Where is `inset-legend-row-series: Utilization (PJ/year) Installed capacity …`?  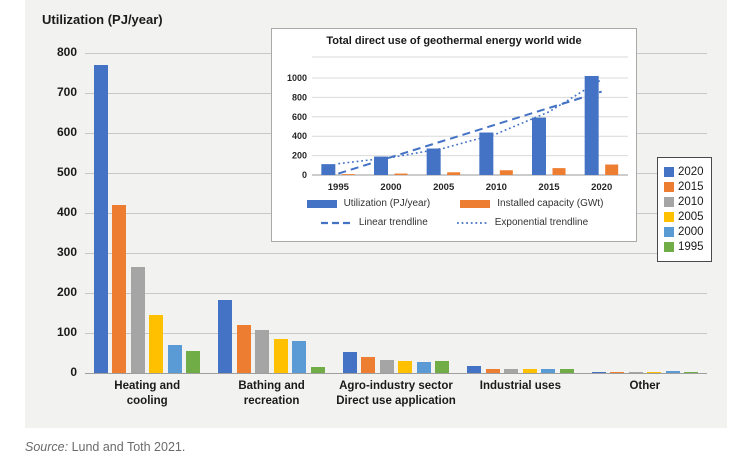 inset-legend-row-series: Utilization (PJ/year) Installed capacity … is located at coordinates (454, 203).